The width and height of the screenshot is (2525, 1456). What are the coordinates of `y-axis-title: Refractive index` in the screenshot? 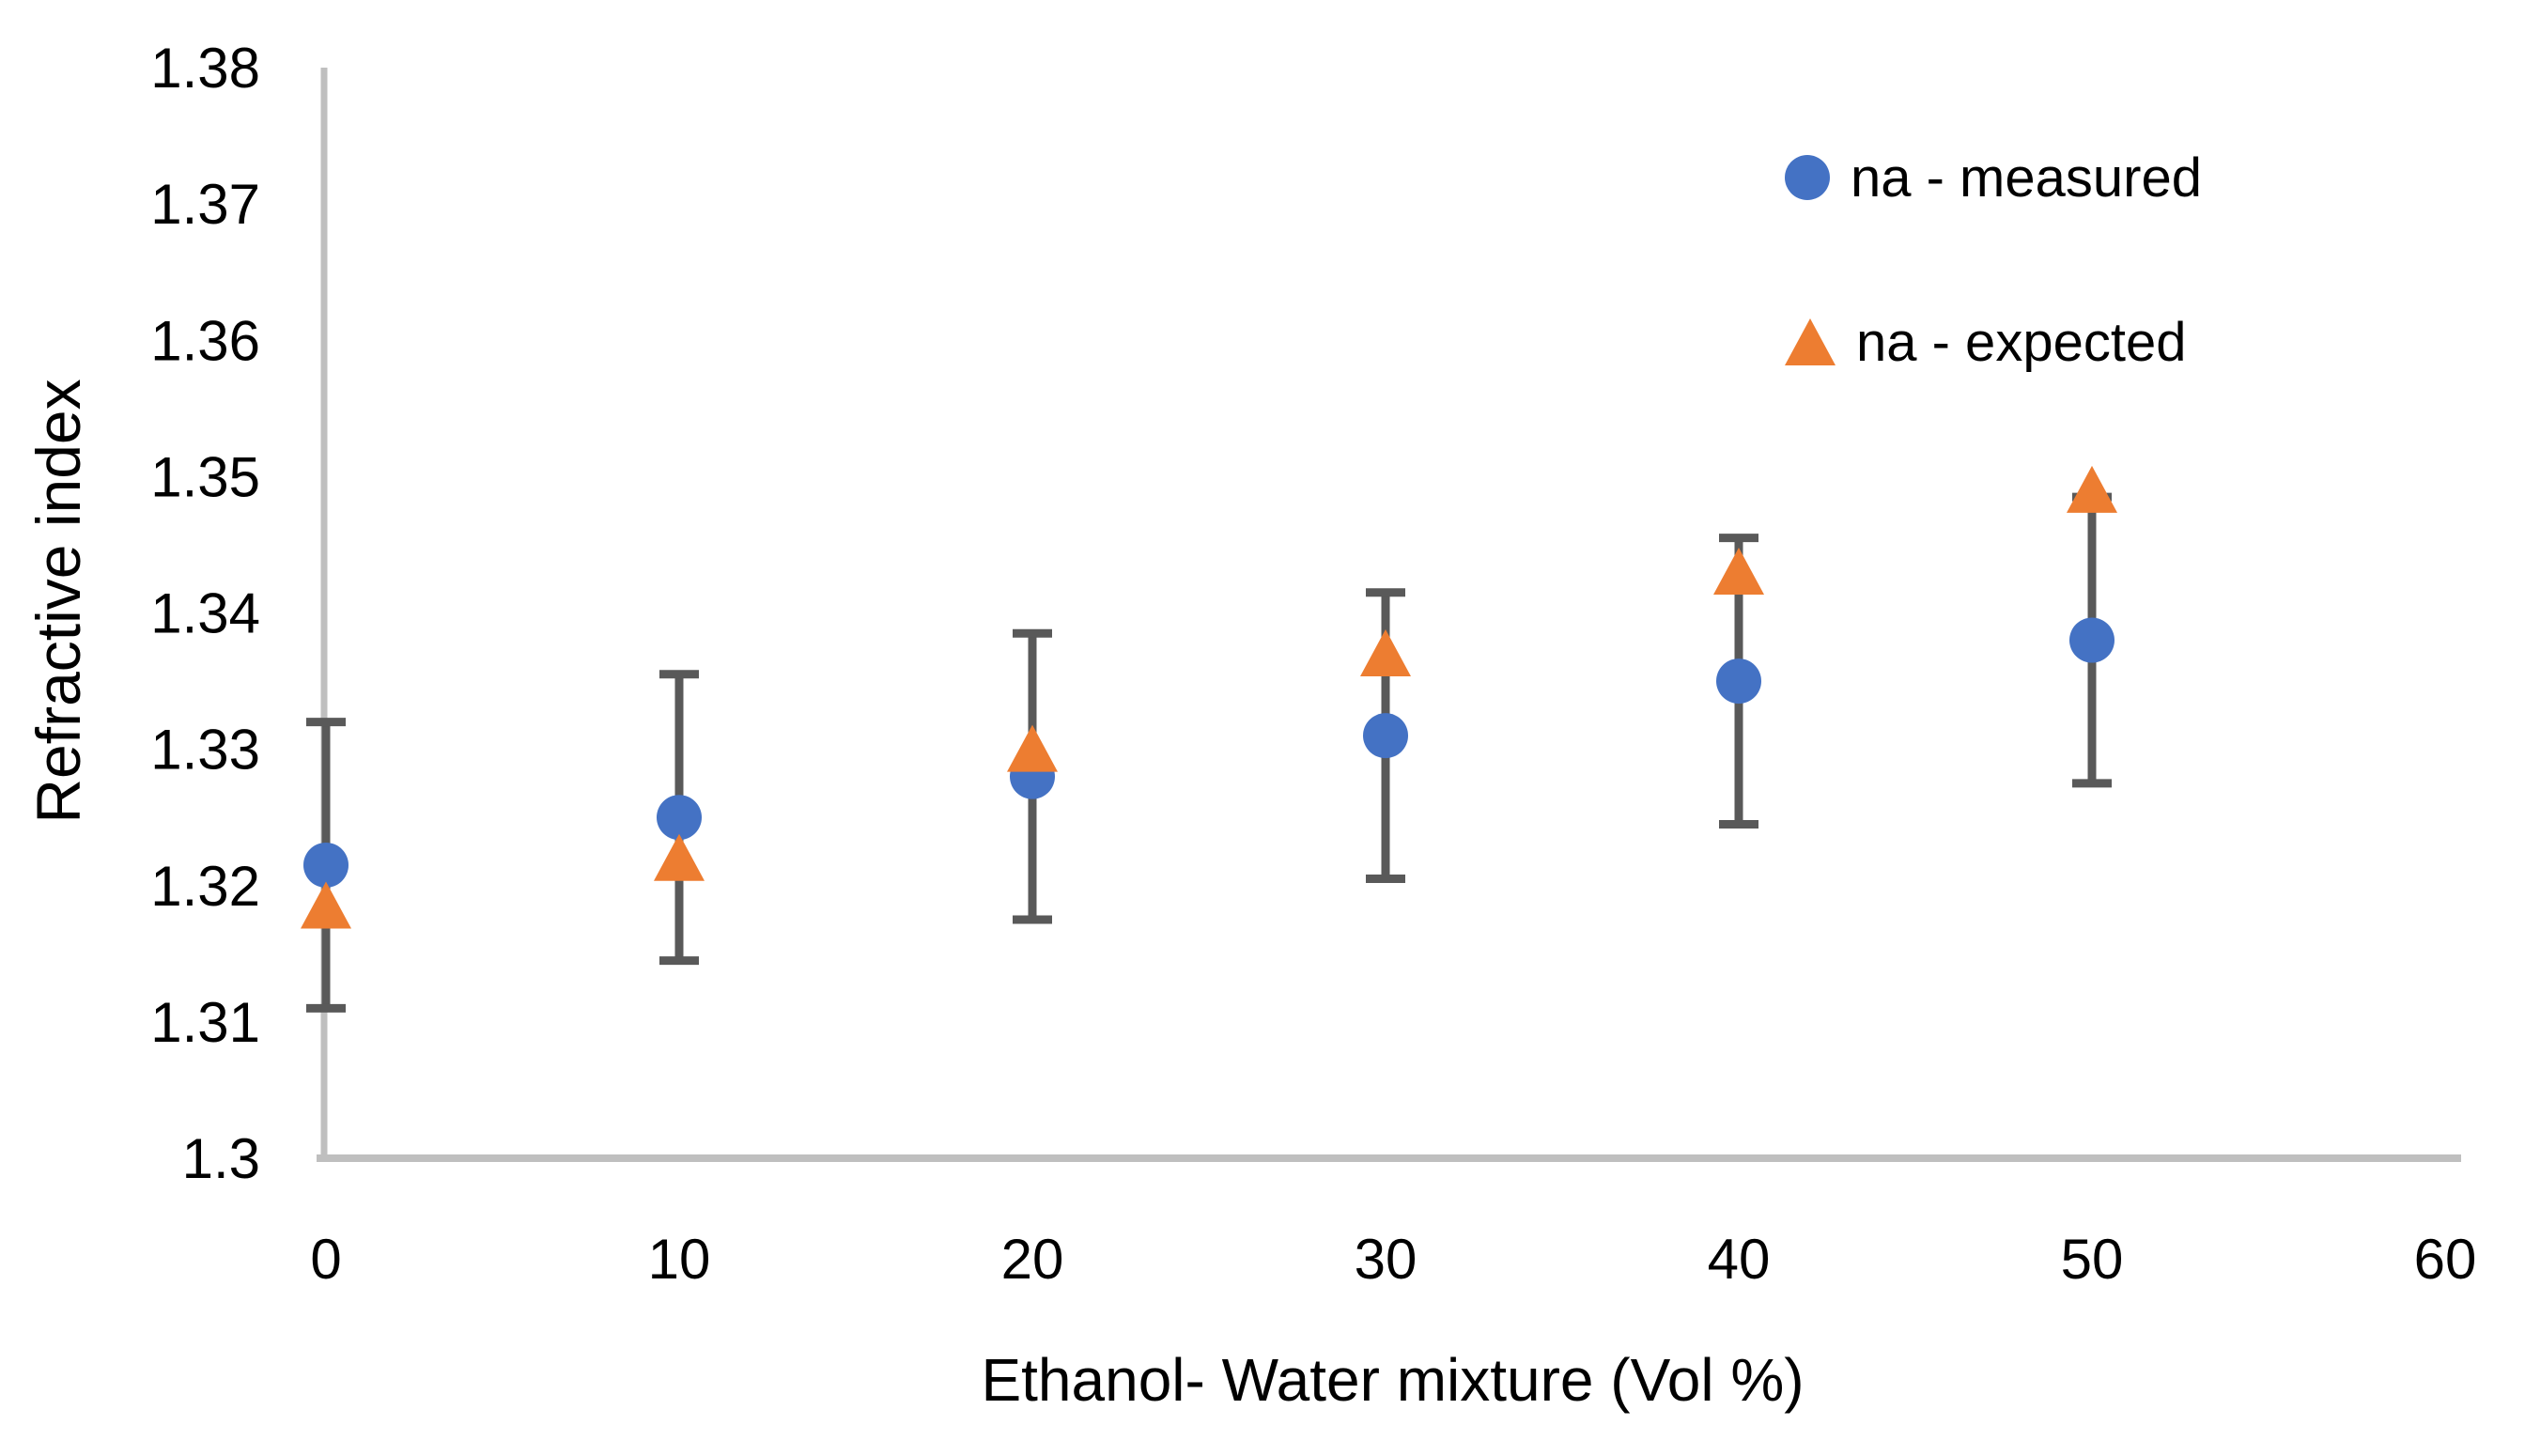 It's located at (58, 601).